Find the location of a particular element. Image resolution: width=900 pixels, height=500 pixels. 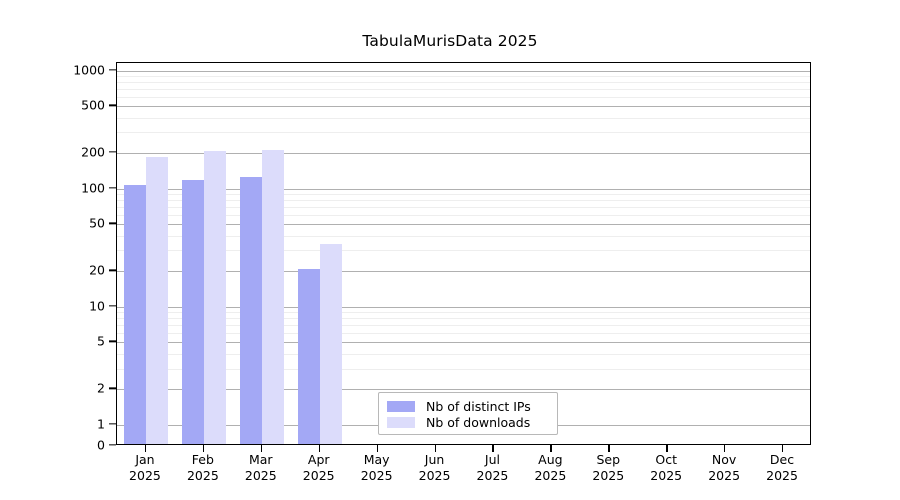

y-axis-tick-label: 0 is located at coordinates (101, 445).